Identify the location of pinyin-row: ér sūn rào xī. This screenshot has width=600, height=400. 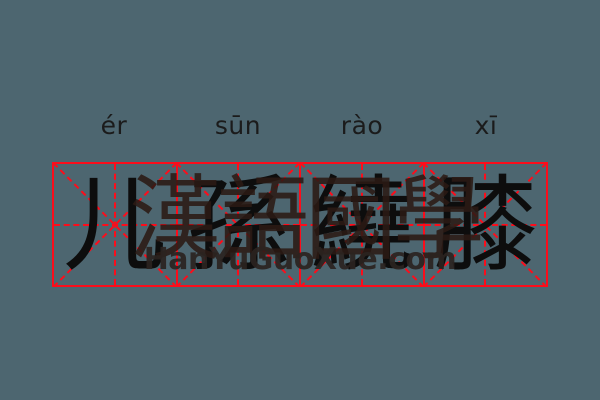
(300, 125).